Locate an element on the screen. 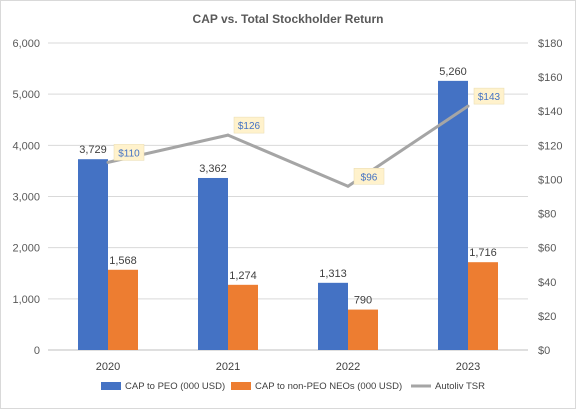 The image size is (576, 413). tsr-line-path is located at coordinates (288, 146).